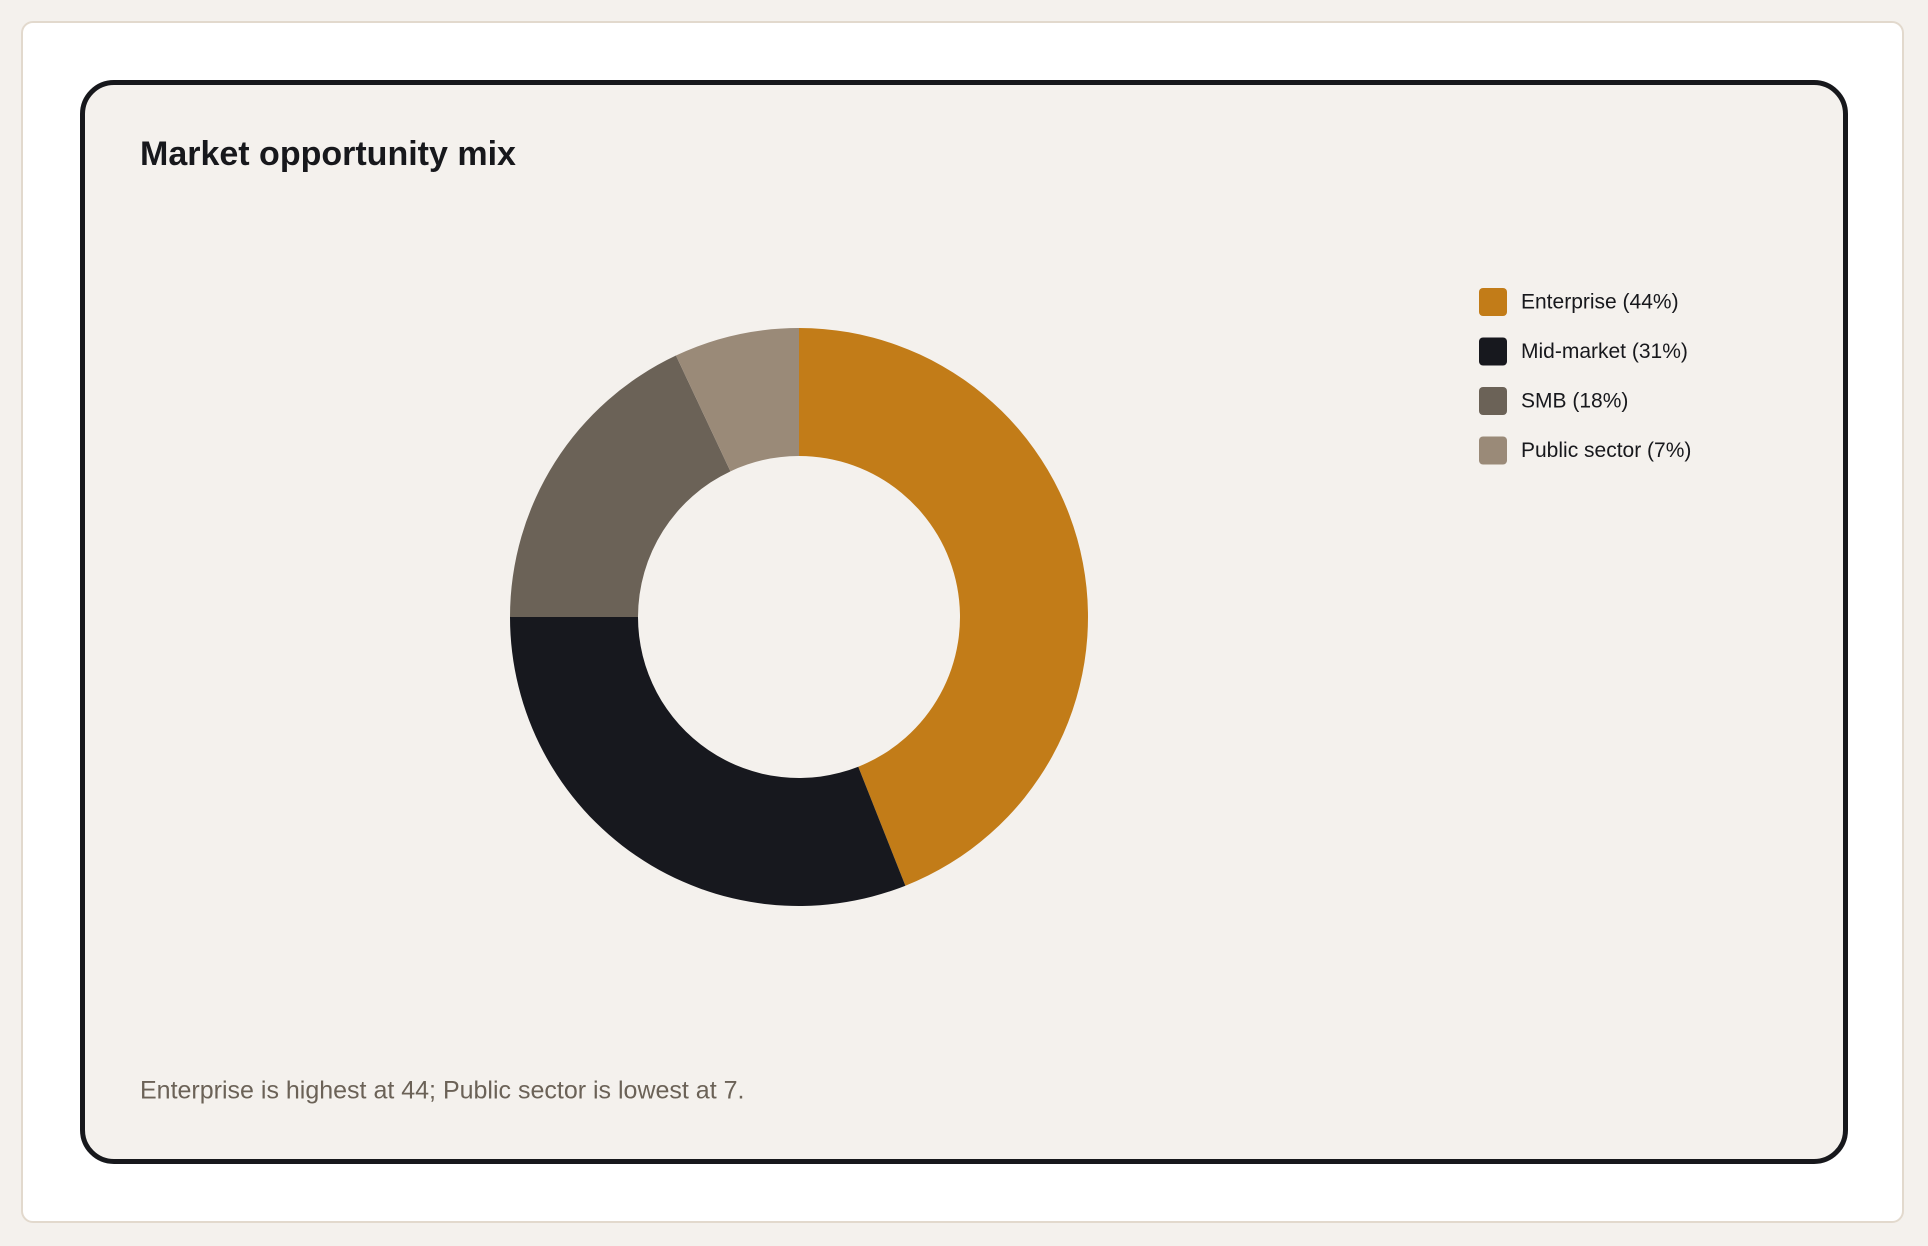 This screenshot has width=1928, height=1246. I want to click on legend-label: Public sector (7%), so click(1606, 450).